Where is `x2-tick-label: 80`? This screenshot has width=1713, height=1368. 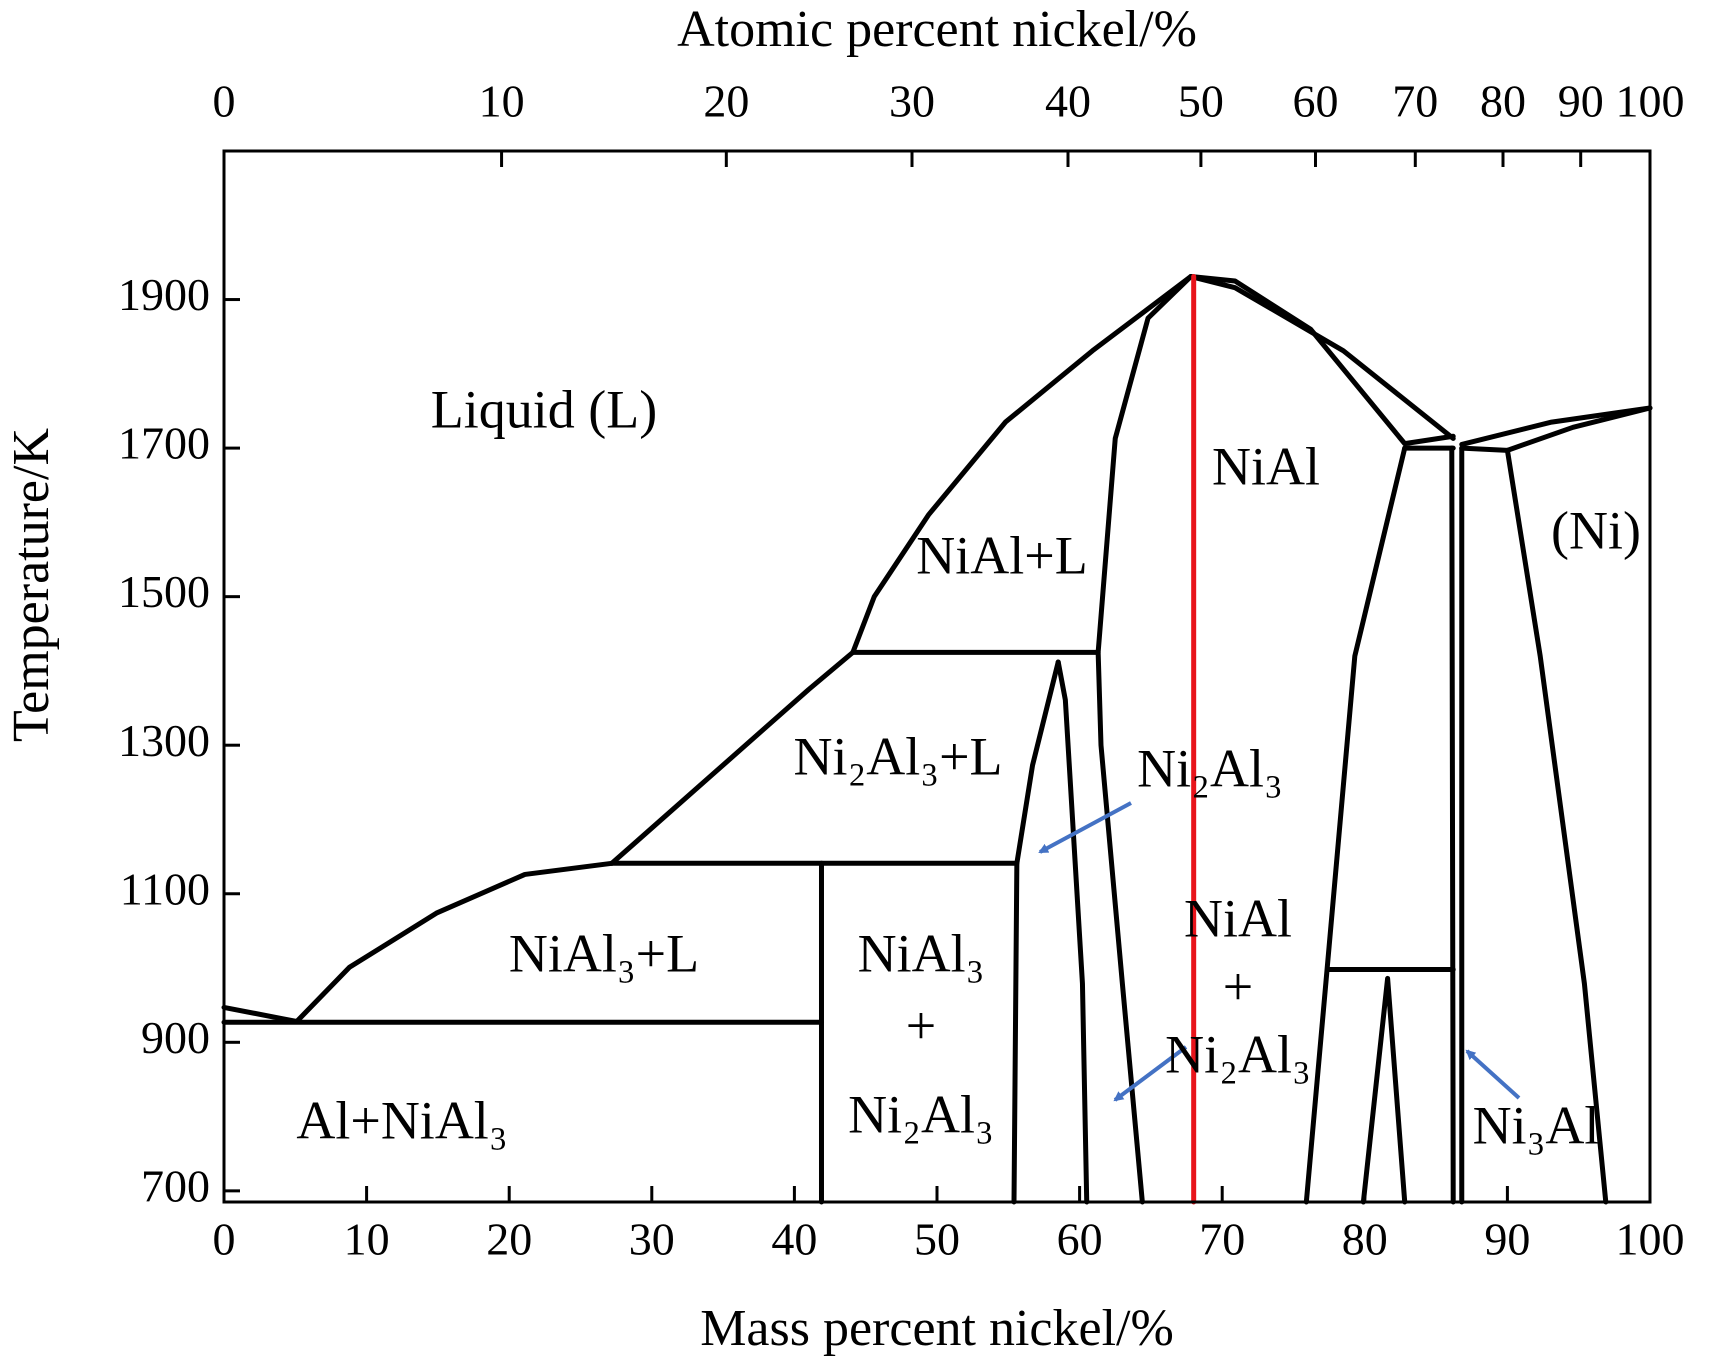 x2-tick-label: 80 is located at coordinates (1503, 101).